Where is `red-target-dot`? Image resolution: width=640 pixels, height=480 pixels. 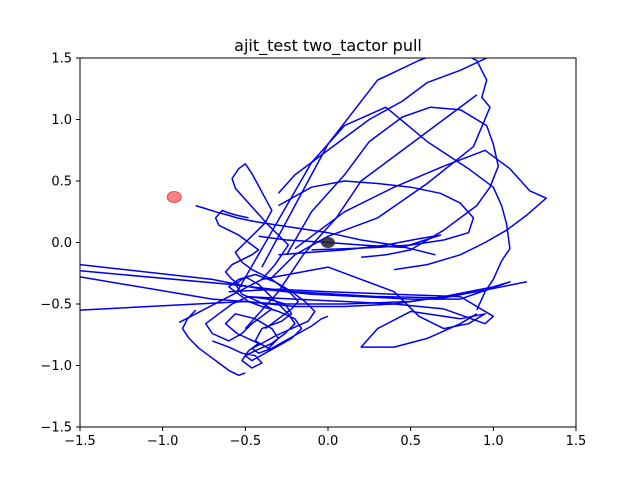 red-target-dot is located at coordinates (174, 197).